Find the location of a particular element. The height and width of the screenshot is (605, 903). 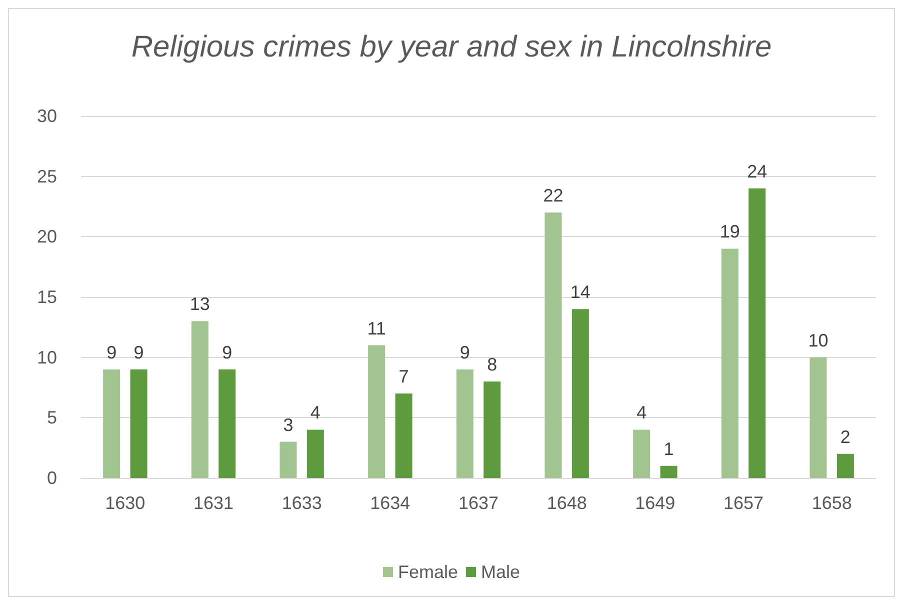

data-label: 8 is located at coordinates (492, 364).